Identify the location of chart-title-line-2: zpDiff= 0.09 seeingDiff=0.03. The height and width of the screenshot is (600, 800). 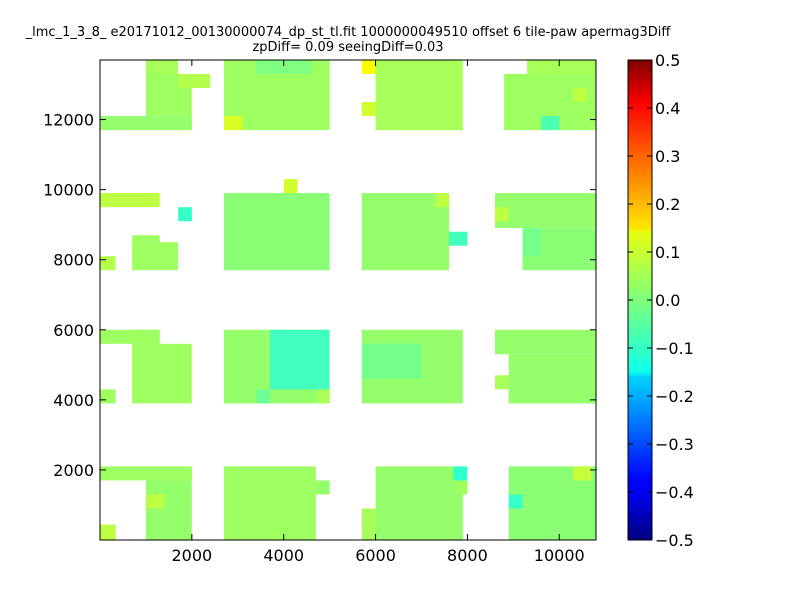
(348, 47).